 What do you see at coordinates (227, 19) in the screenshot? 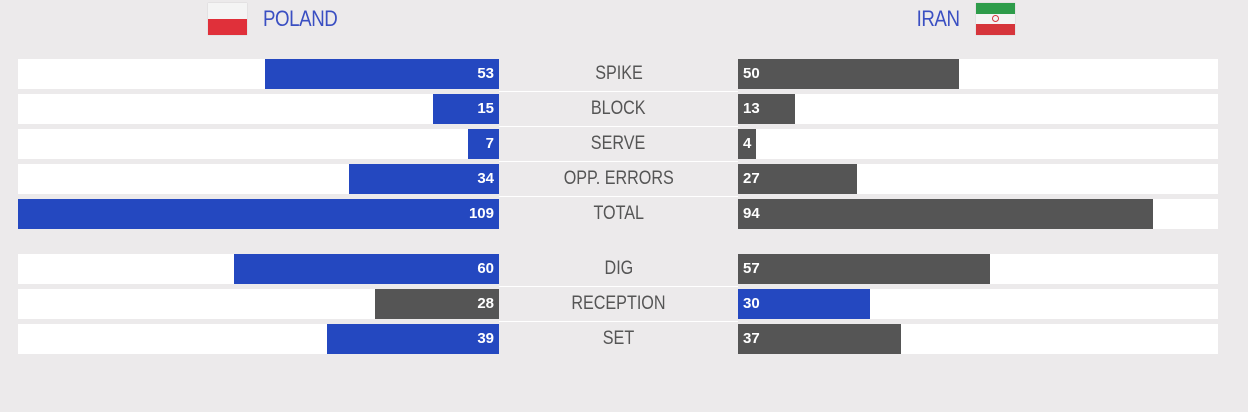
I see `poland-flag-icon` at bounding box center [227, 19].